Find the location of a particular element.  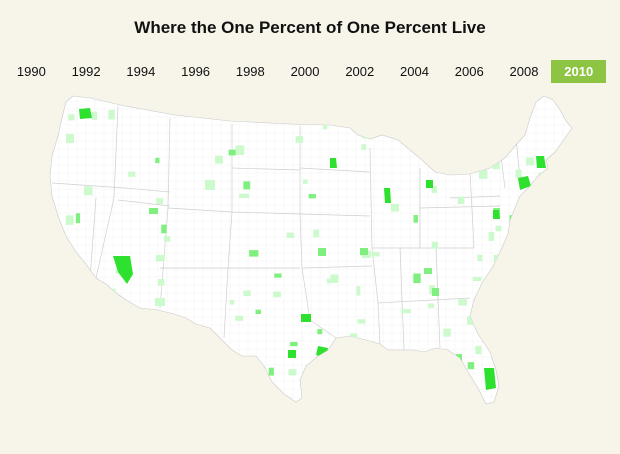

area-seattle is located at coordinates (85, 113).